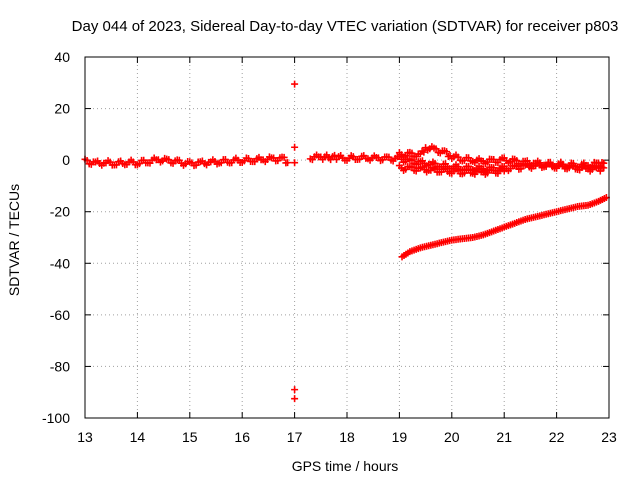 This screenshot has height=480, width=640. Describe the element at coordinates (295, 437) in the screenshot. I see `x-tick-label: 17` at that location.